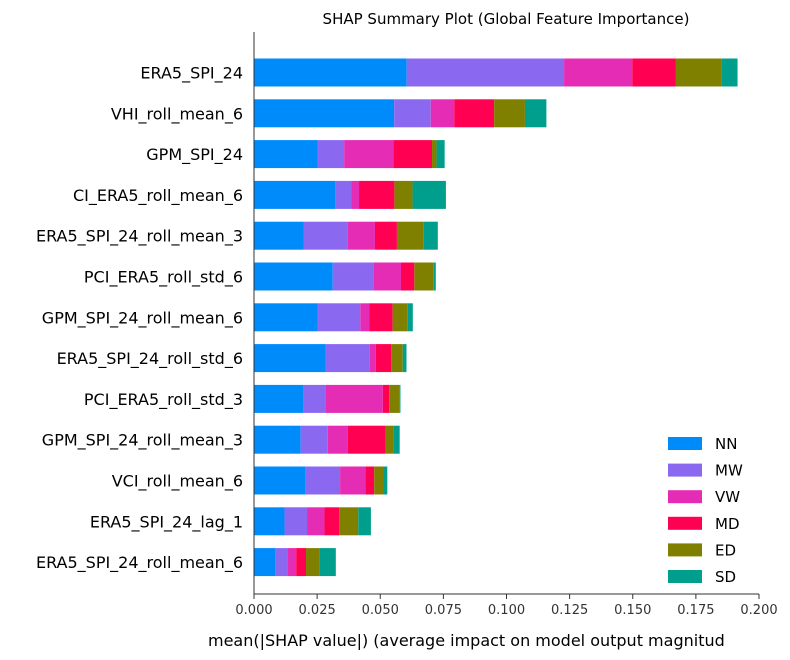  Describe the element at coordinates (177, 114) in the screenshot. I see `y-tick-label-1: VHI_roll_mean_6` at that location.